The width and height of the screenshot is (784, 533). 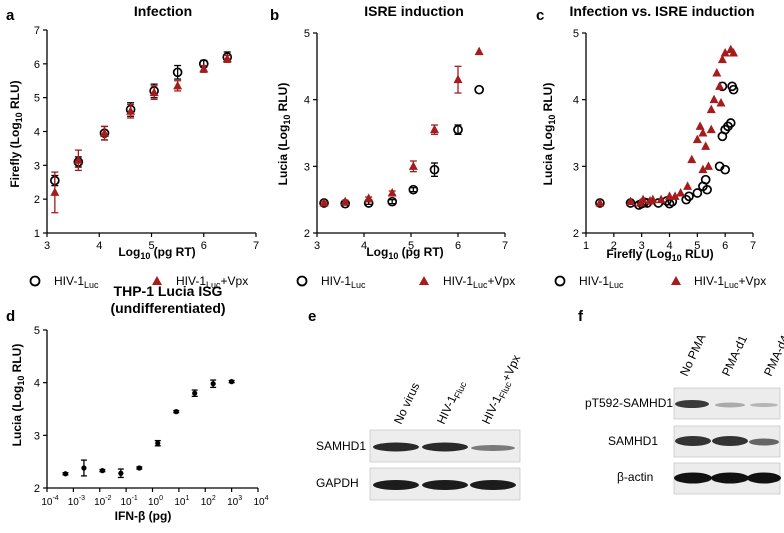 What do you see at coordinates (312, 316) in the screenshot?
I see `panel-letter-e: e` at bounding box center [312, 316].